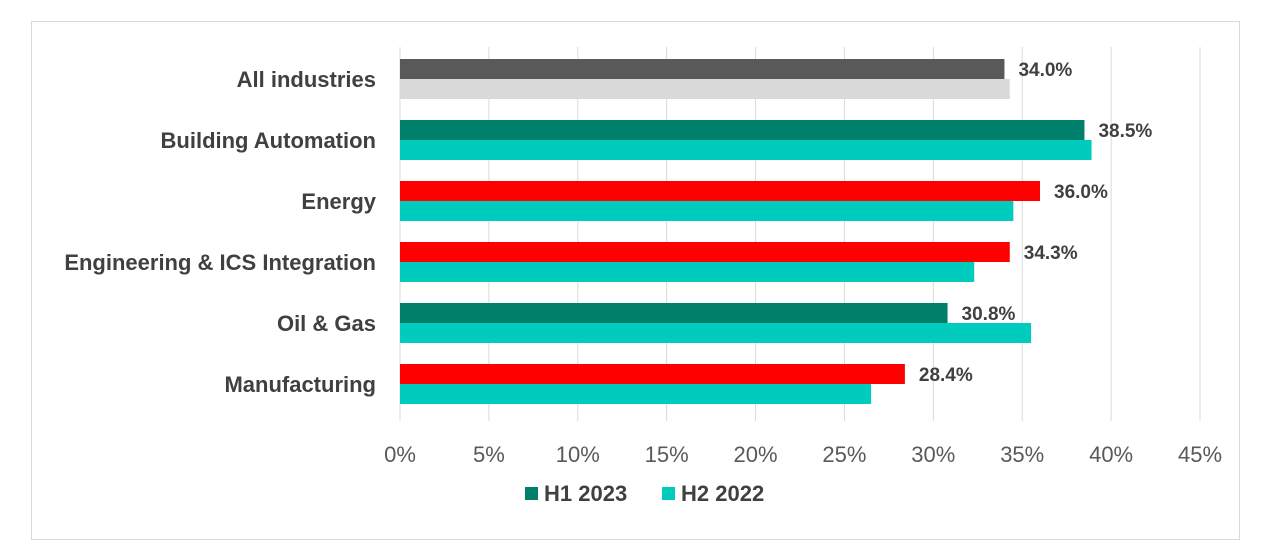 This screenshot has width=1272, height=558. Describe the element at coordinates (585, 493) in the screenshot. I see `legend-label: H1 2023` at that location.